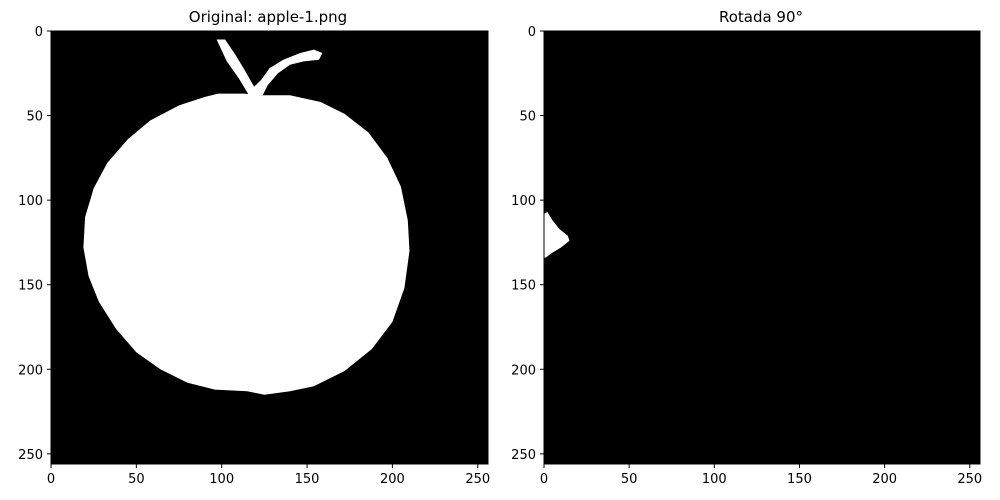  I want to click on panel-title-rotated: Rotada 90°, so click(761, 17).